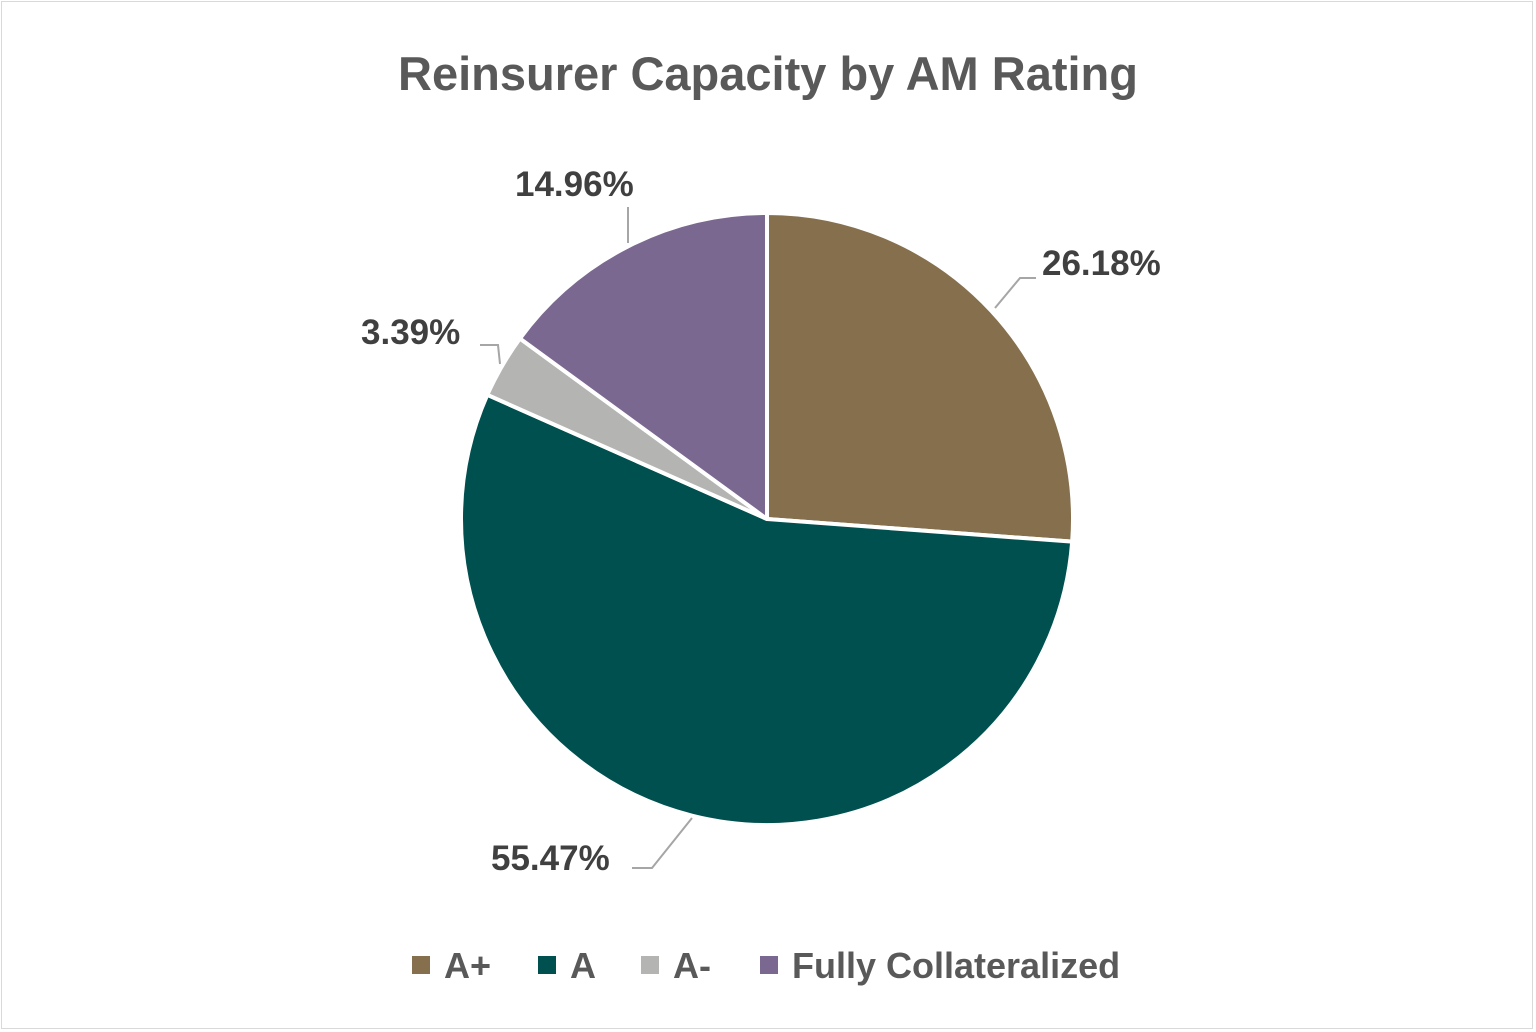 This screenshot has width=1536, height=1032. What do you see at coordinates (768, 73) in the screenshot?
I see `chart-title: Reinsurer Capacity by AM Rating` at bounding box center [768, 73].